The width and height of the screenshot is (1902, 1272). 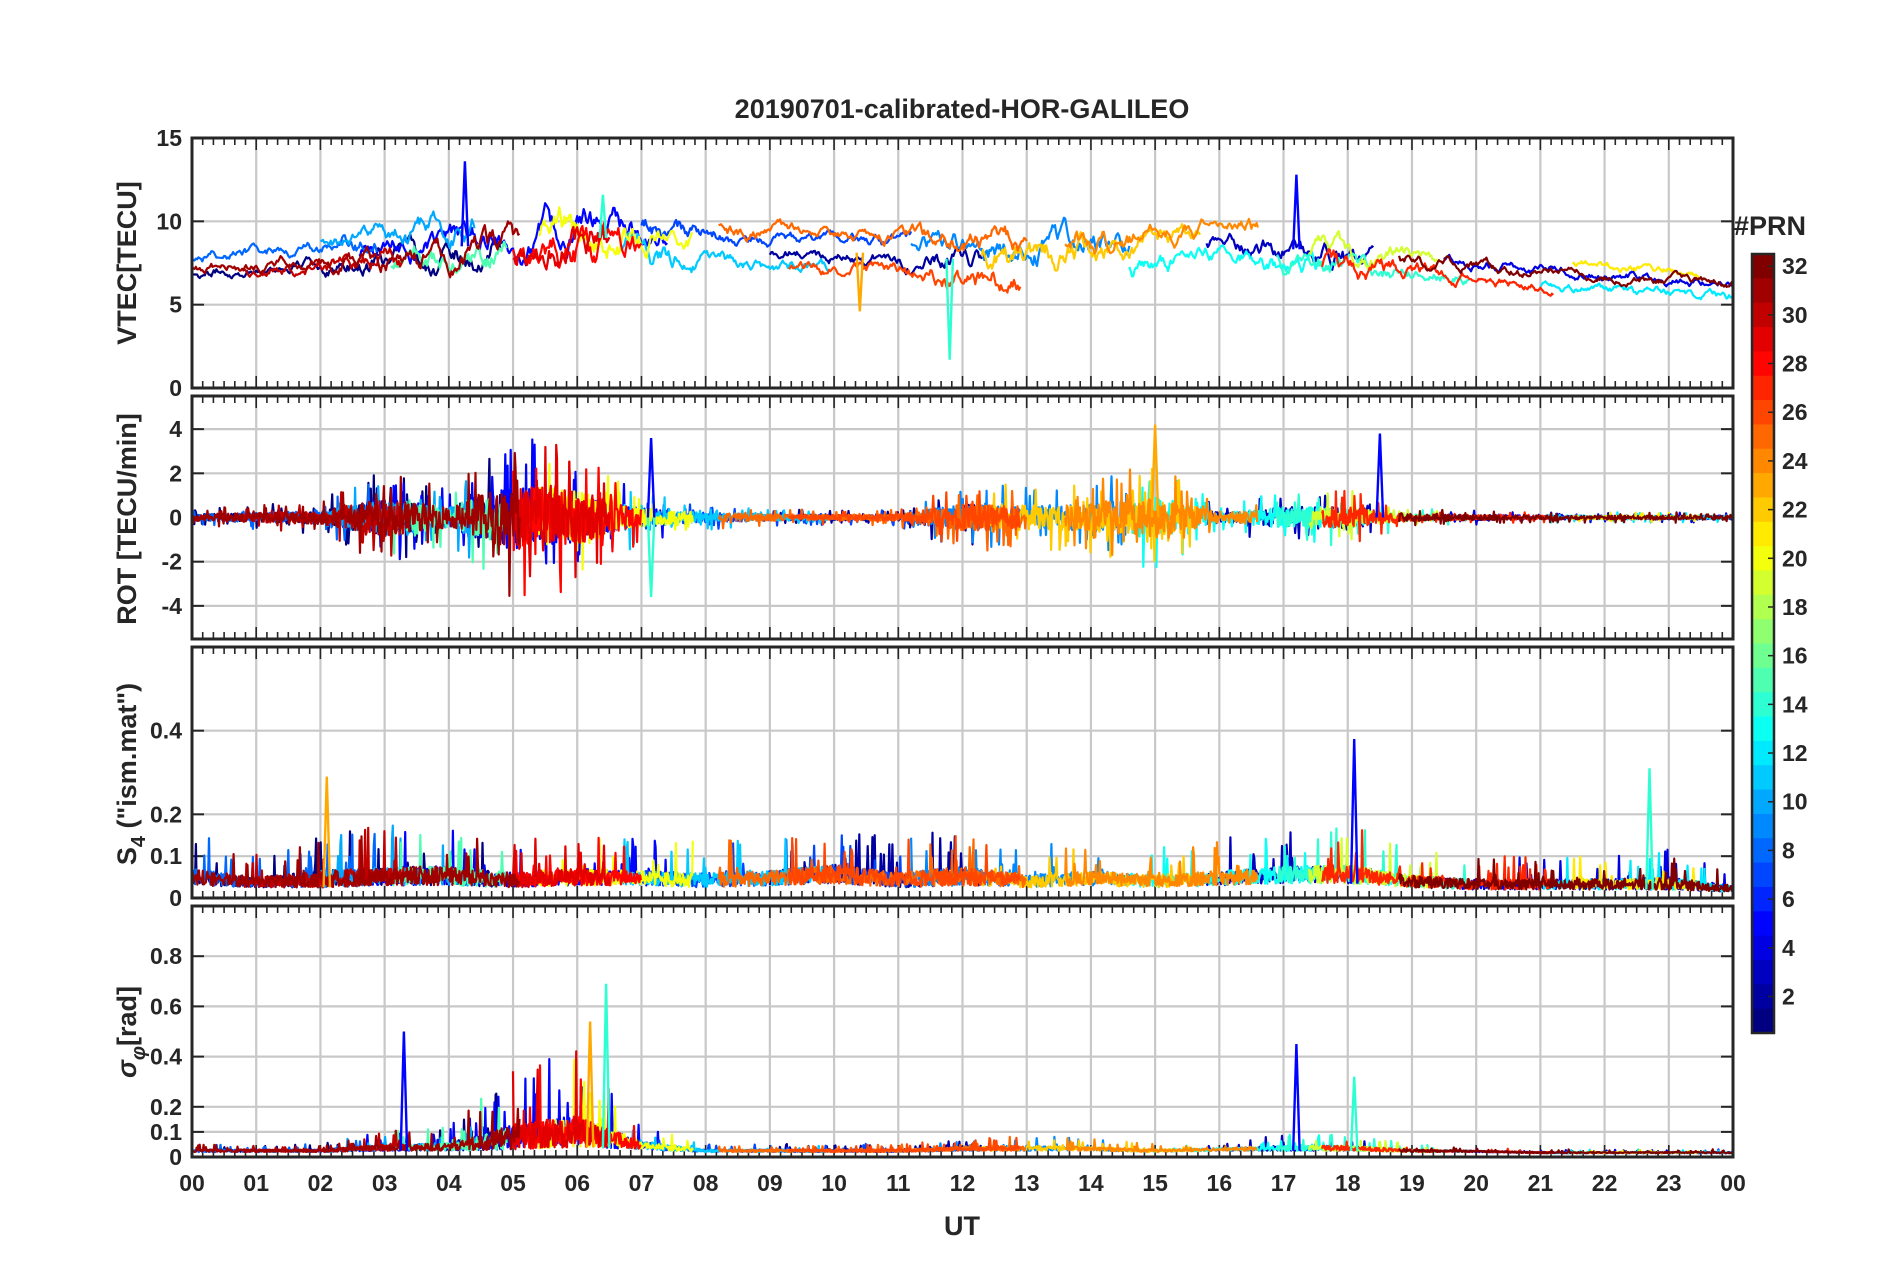 What do you see at coordinates (962, 109) in the screenshot?
I see `chart-title: 20190701-calibrated-HOR-GALILEO` at bounding box center [962, 109].